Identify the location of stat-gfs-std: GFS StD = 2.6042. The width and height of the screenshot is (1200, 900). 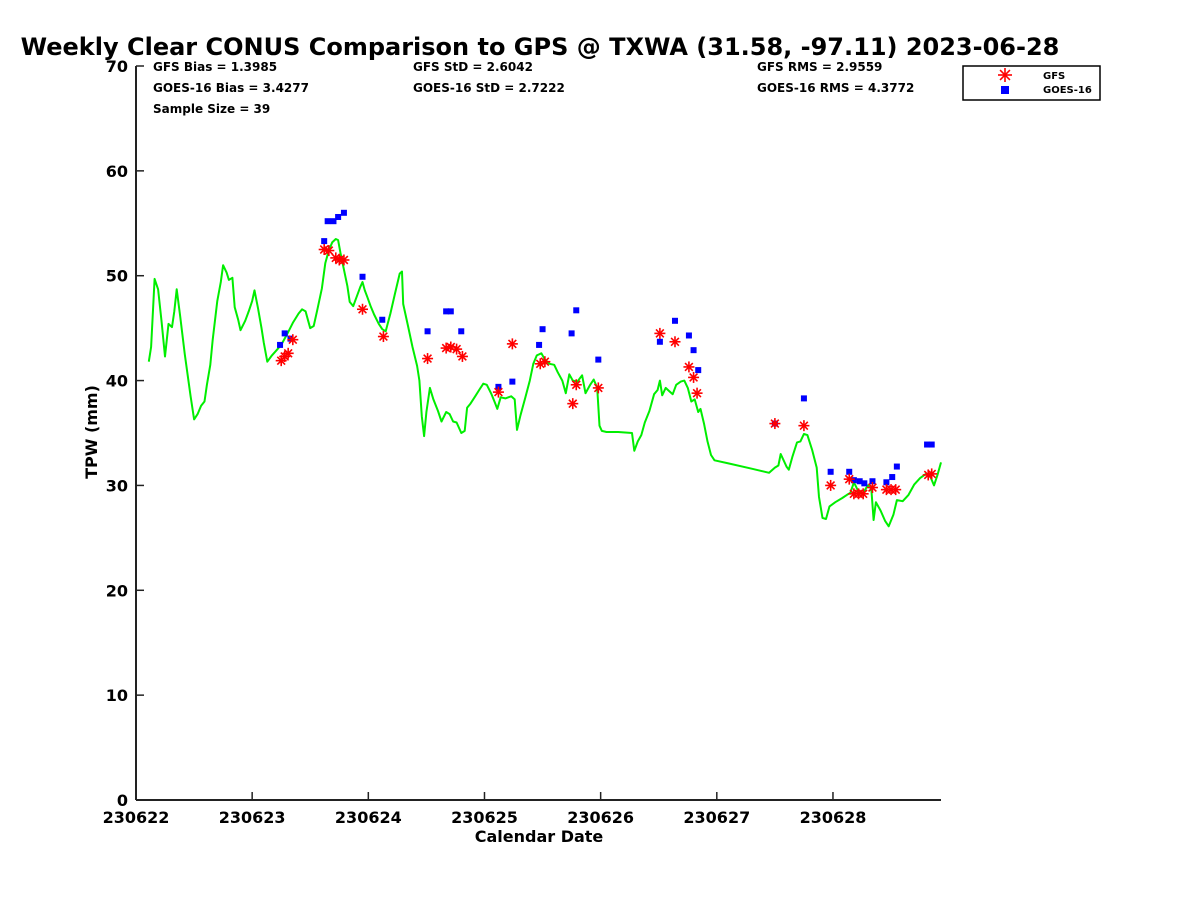
(473, 67).